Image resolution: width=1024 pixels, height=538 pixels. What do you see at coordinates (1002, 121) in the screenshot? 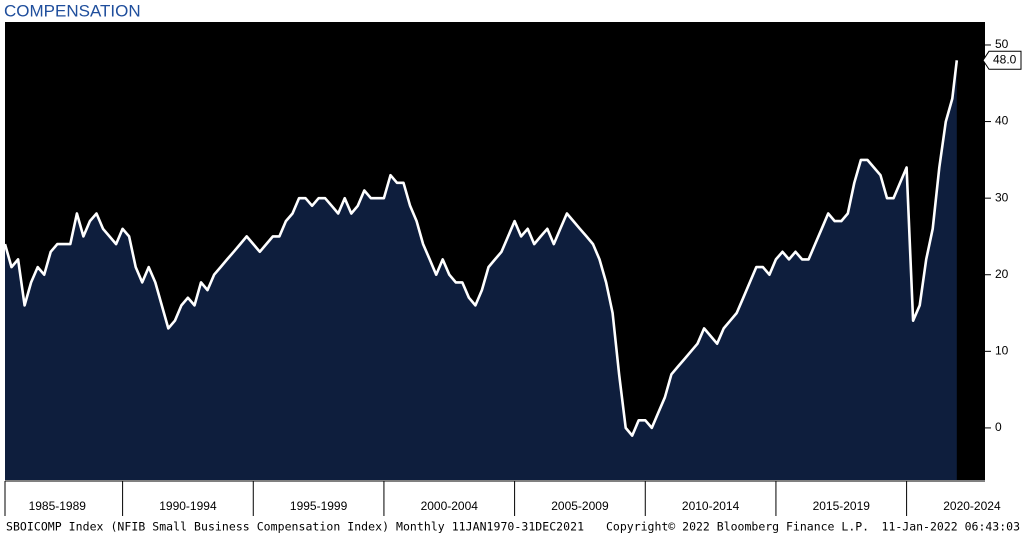
I see `y-tick-label: 40` at bounding box center [1002, 121].